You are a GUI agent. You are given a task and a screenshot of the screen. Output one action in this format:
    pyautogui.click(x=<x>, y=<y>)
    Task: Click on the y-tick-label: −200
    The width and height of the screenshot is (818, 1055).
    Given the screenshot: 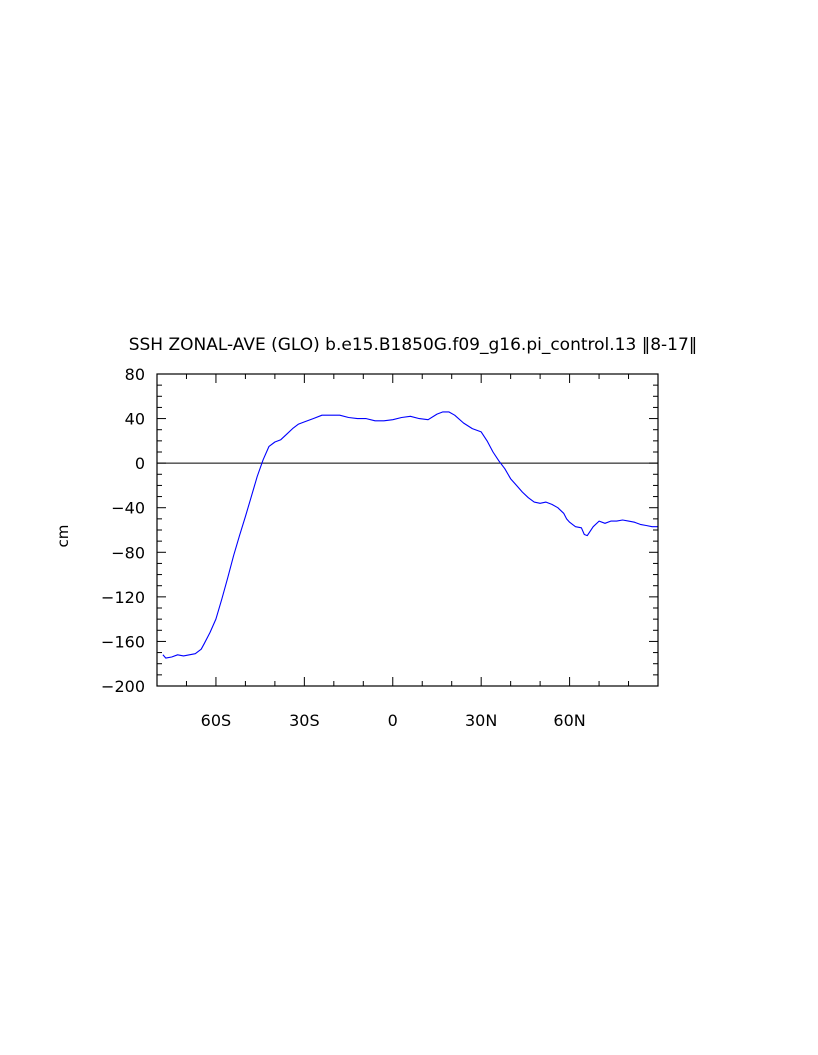 What is the action you would take?
    pyautogui.click(x=123, y=686)
    